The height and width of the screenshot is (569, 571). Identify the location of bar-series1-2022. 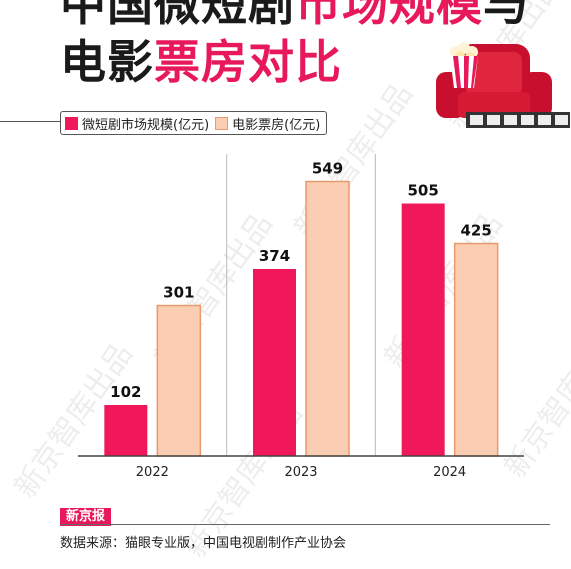
(126, 430).